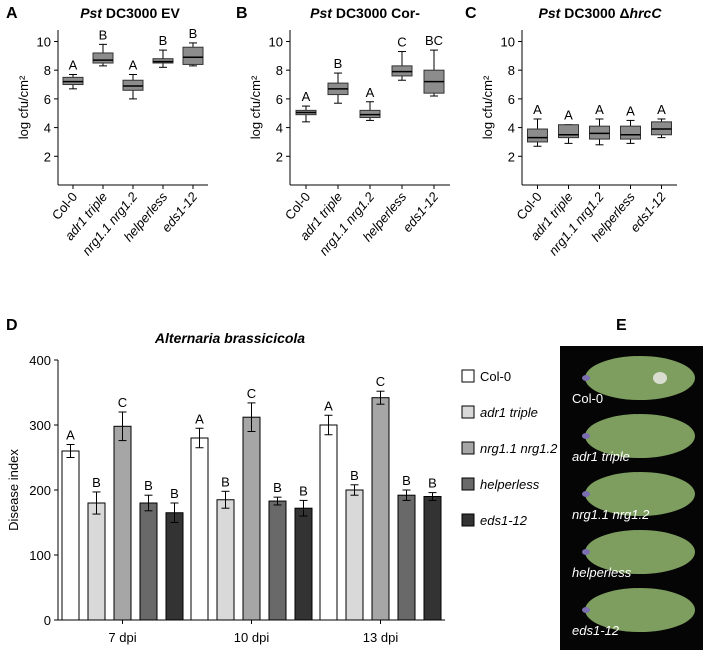 This screenshot has width=708, height=654. I want to click on panel-label: C, so click(471, 13).